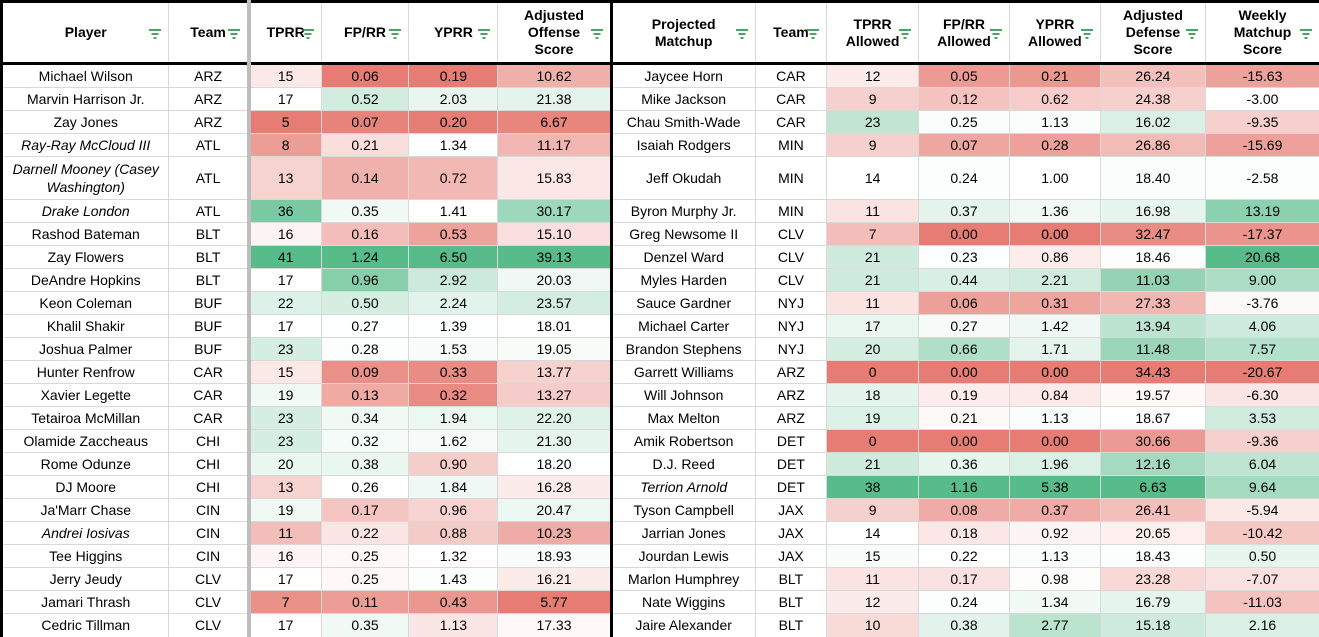 The width and height of the screenshot is (1319, 637). I want to click on fprr-allowed-cell: 0.08, so click(964, 510).